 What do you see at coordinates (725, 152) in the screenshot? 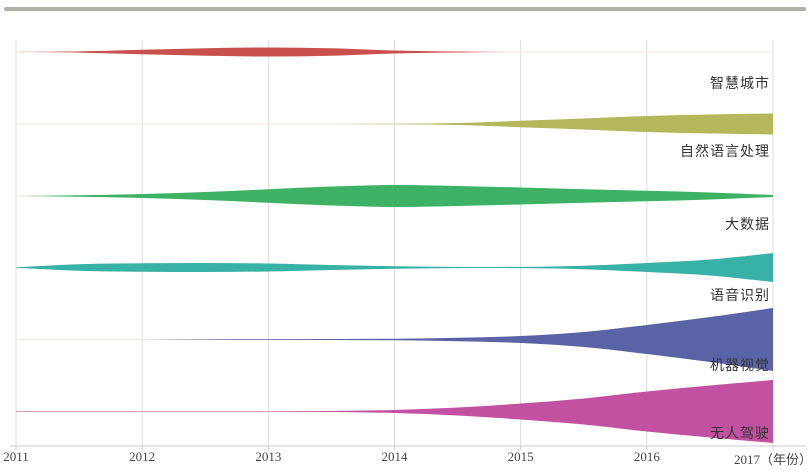
I see `stream-label-1: 自然语言处理` at bounding box center [725, 152].